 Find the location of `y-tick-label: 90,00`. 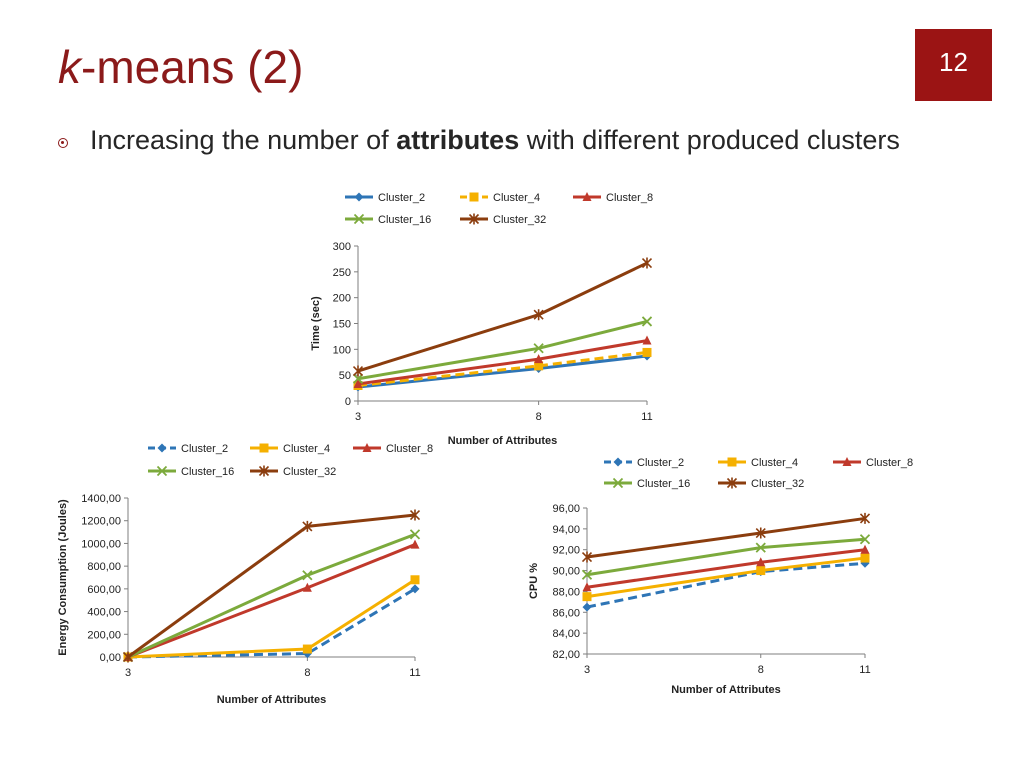

y-tick-label: 90,00 is located at coordinates (566, 572).